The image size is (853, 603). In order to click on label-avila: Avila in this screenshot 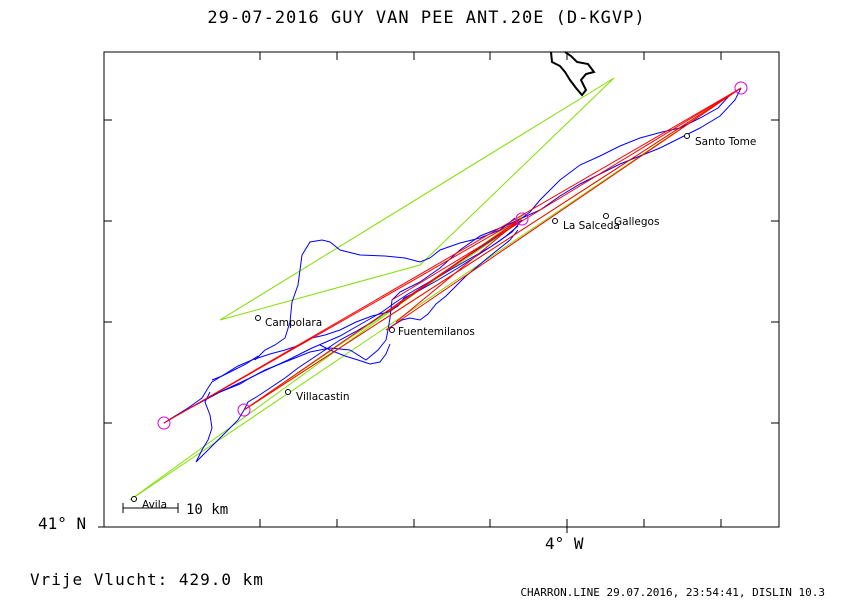, I will do `click(154, 505)`.